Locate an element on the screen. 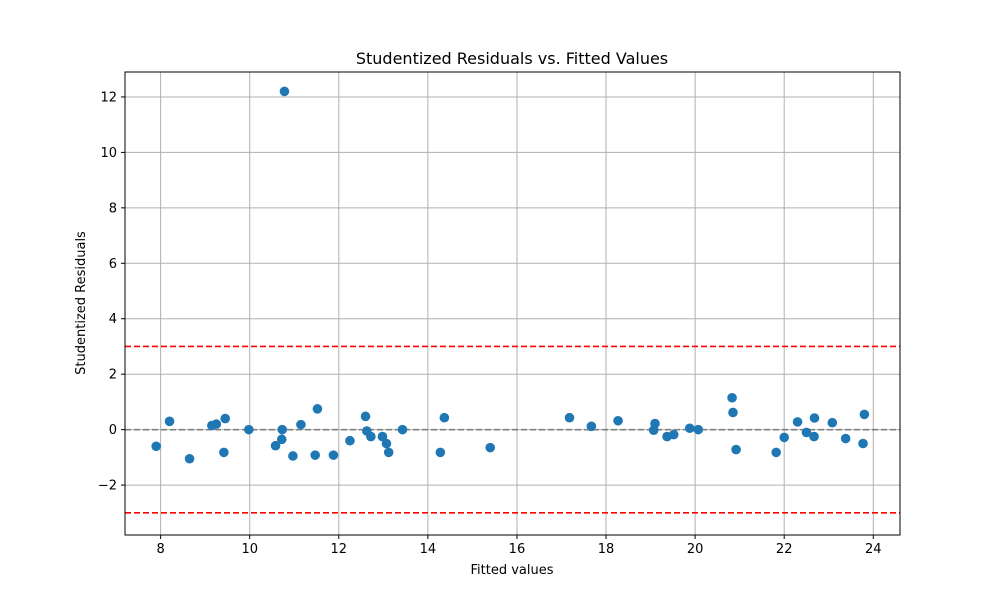 The image size is (1000, 600). x-axis-ticks: 8 10 12 14 16 18 20 22 24 is located at coordinates (519, 546).